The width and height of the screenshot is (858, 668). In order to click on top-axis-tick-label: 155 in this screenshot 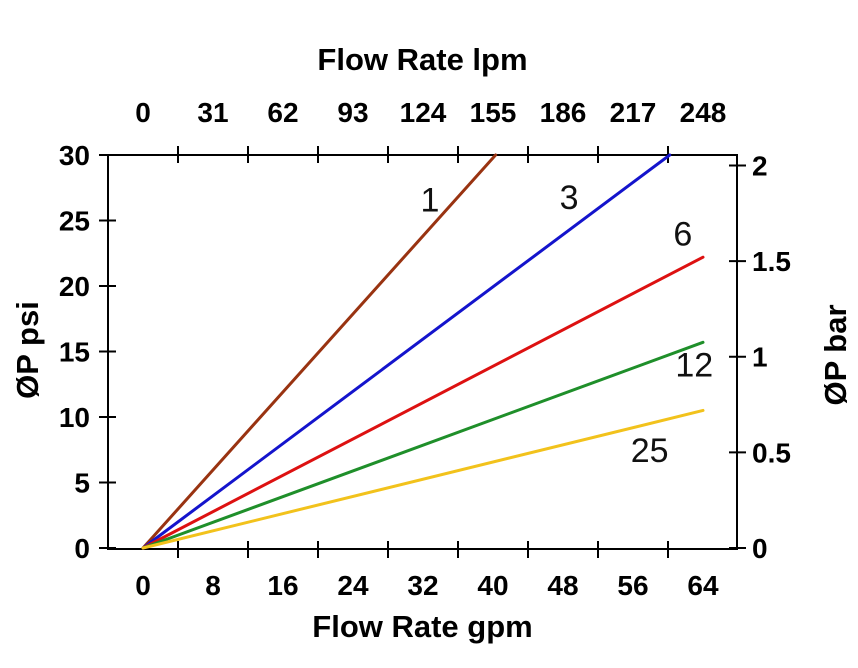, I will do `click(493, 112)`.